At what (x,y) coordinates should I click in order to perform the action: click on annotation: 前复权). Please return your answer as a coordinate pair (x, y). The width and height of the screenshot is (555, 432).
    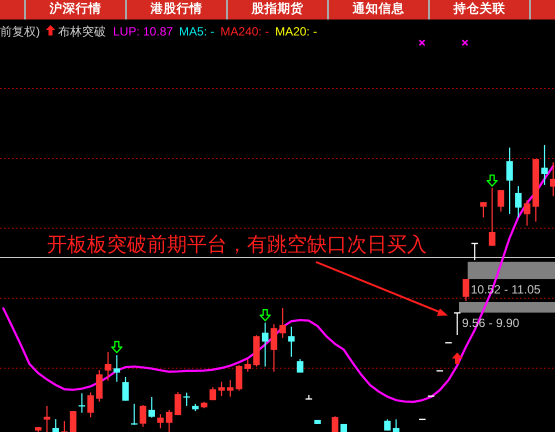
    Looking at the image, I should click on (20, 31).